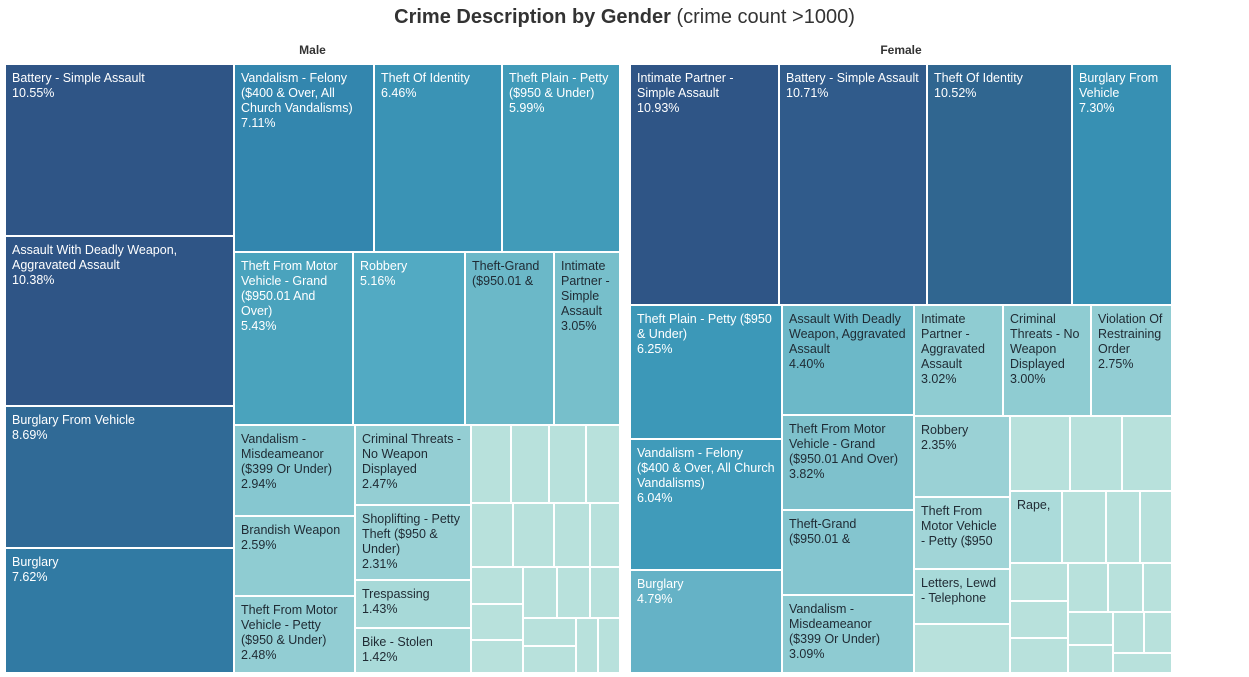 The image size is (1249, 677). What do you see at coordinates (119, 610) in the screenshot?
I see `treemap-cell: Burglary 7.62%` at bounding box center [119, 610].